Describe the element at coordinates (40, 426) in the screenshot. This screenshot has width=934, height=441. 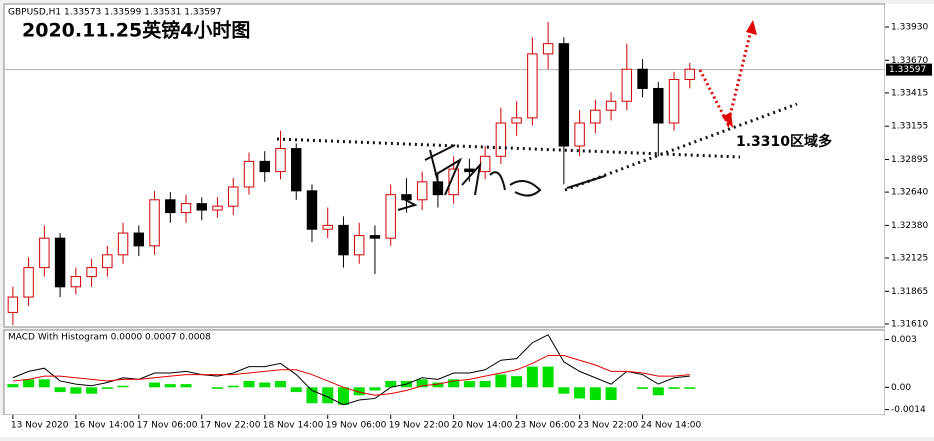
I see `x-tick-label: 13 Nov 2020` at that location.